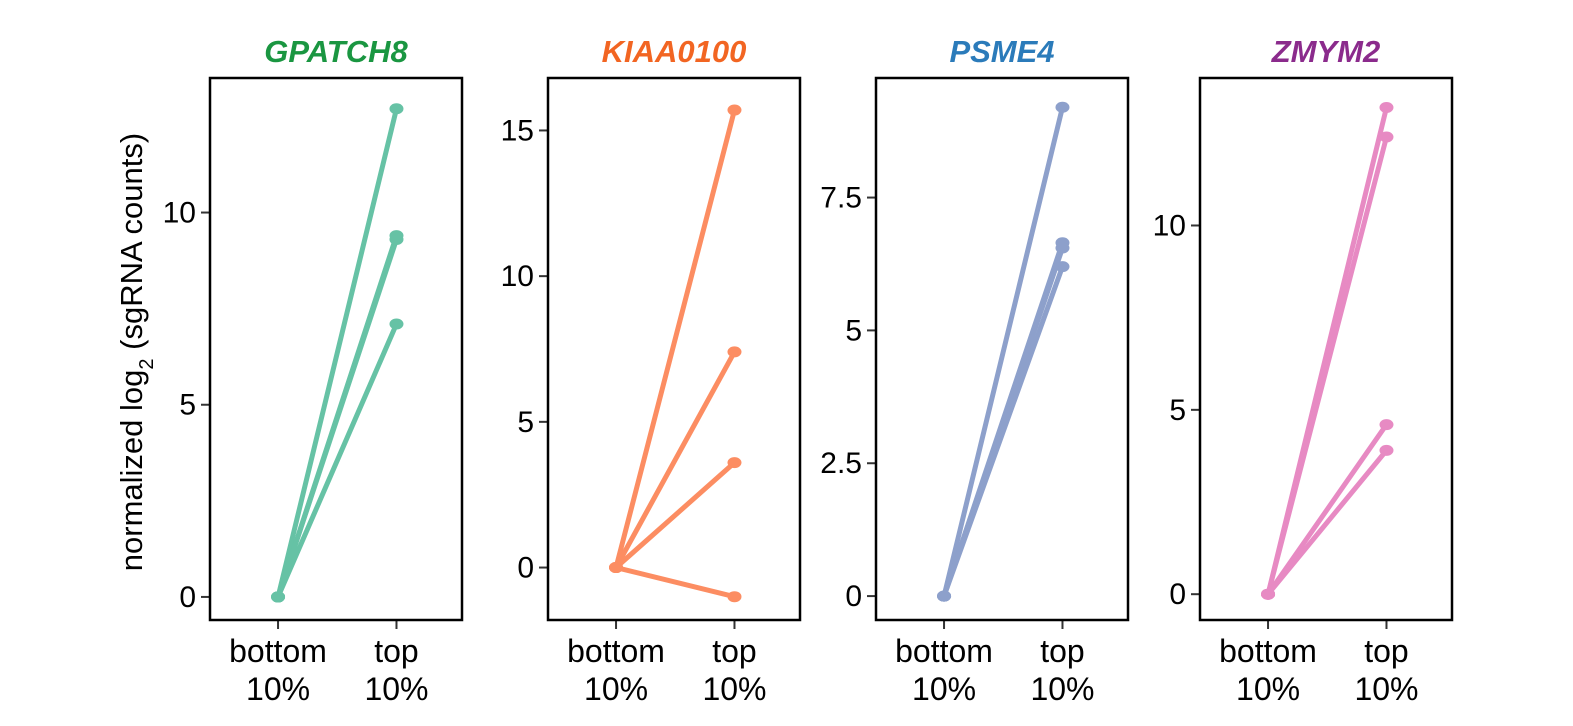  I want to click on y-axis-label: normalized log2 (sgRNA counts), so click(136, 352).